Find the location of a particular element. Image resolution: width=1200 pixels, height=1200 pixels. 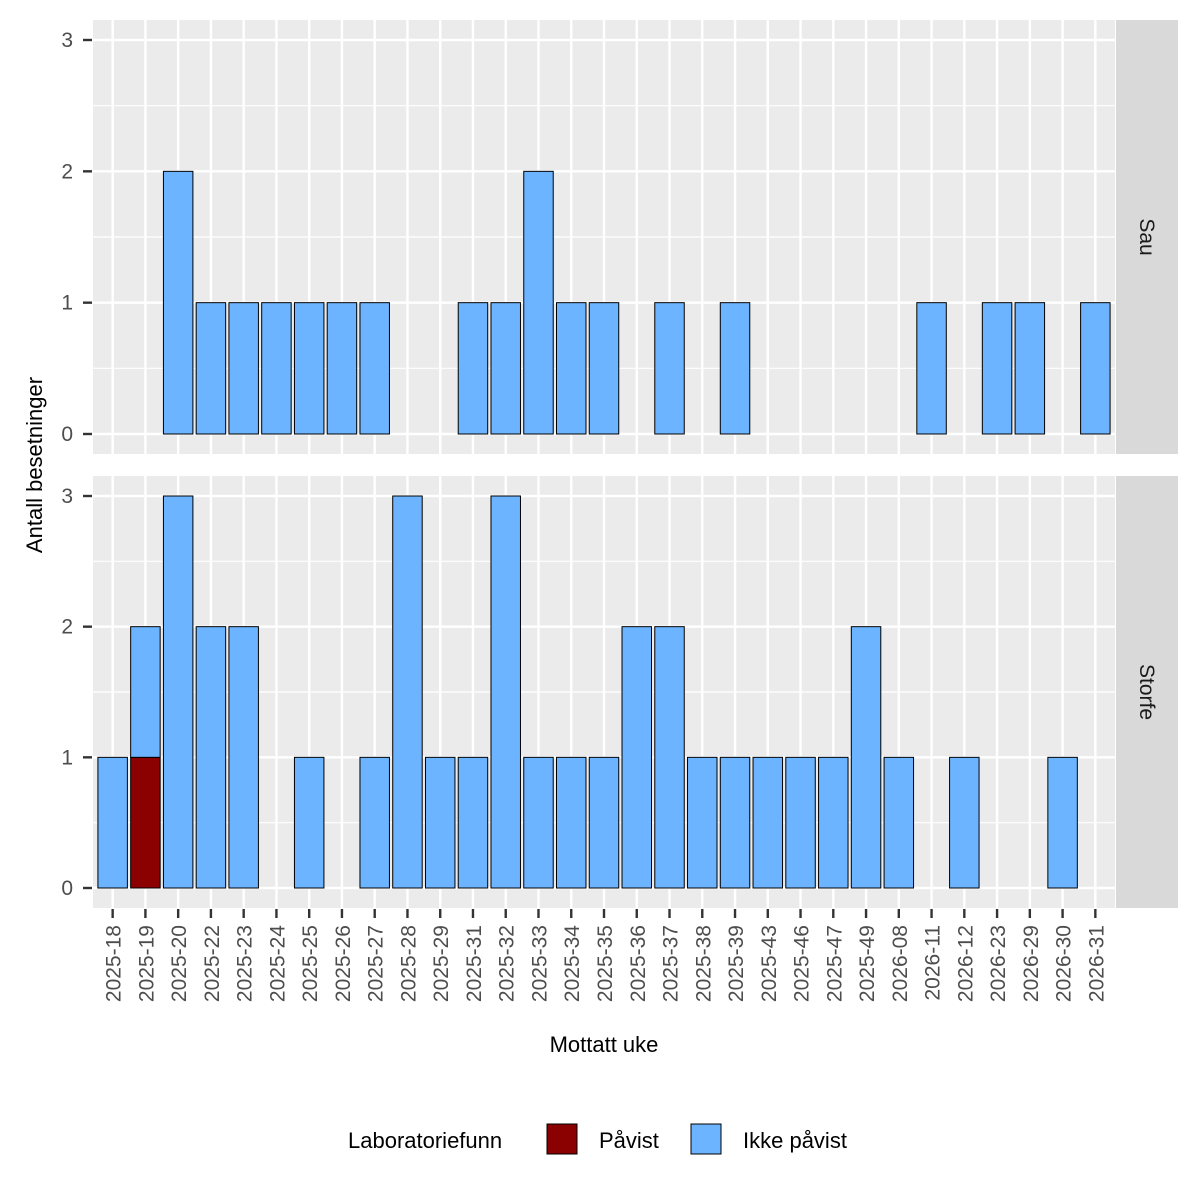

bar-storfe-2025-28-ikke-pavist is located at coordinates (407, 692).